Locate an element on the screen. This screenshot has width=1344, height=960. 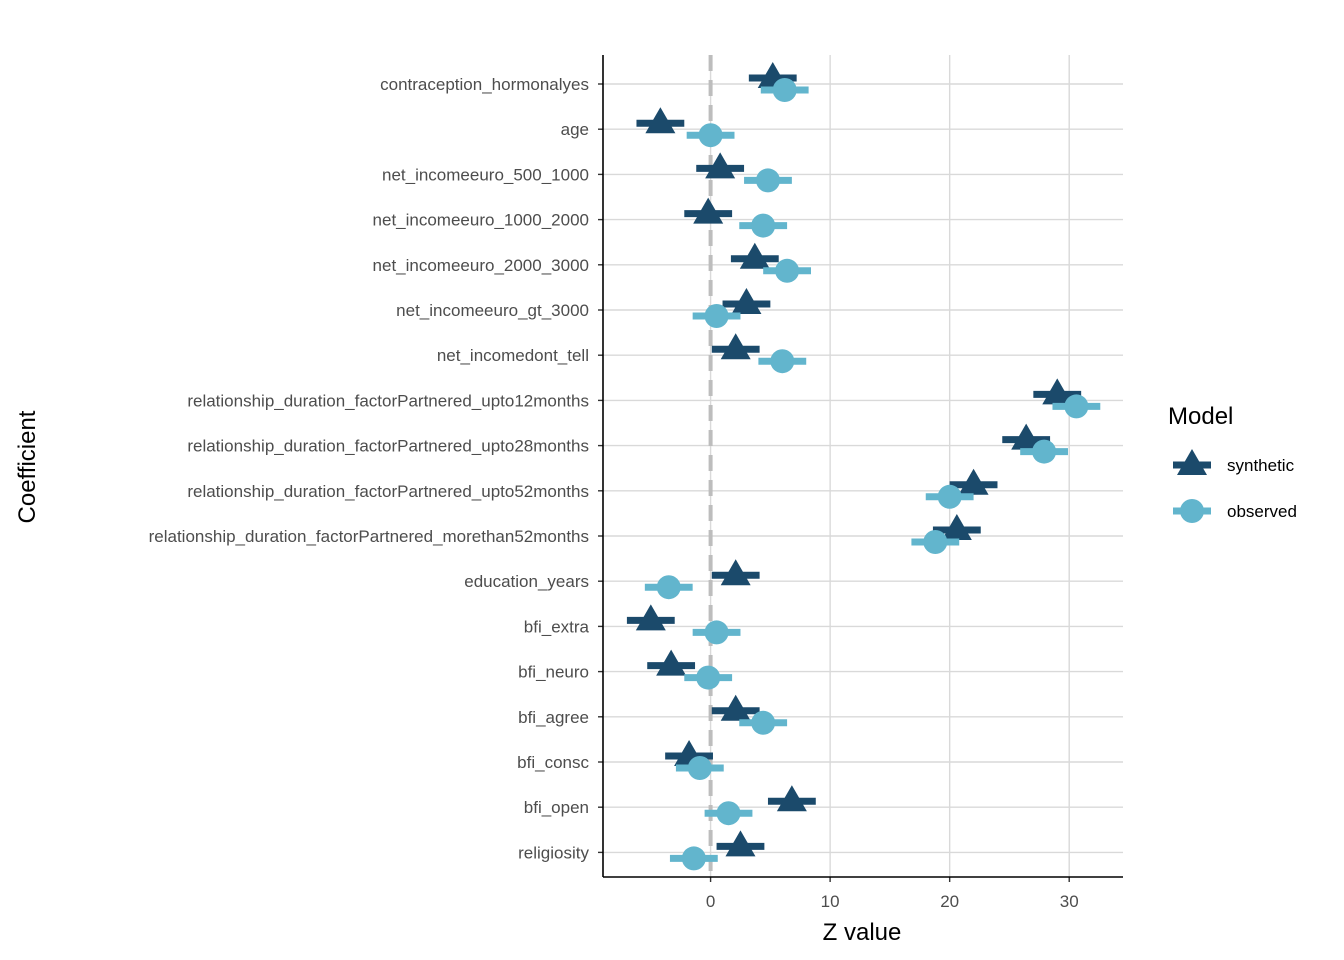
x-tick-label: 0 is located at coordinates (710, 901).